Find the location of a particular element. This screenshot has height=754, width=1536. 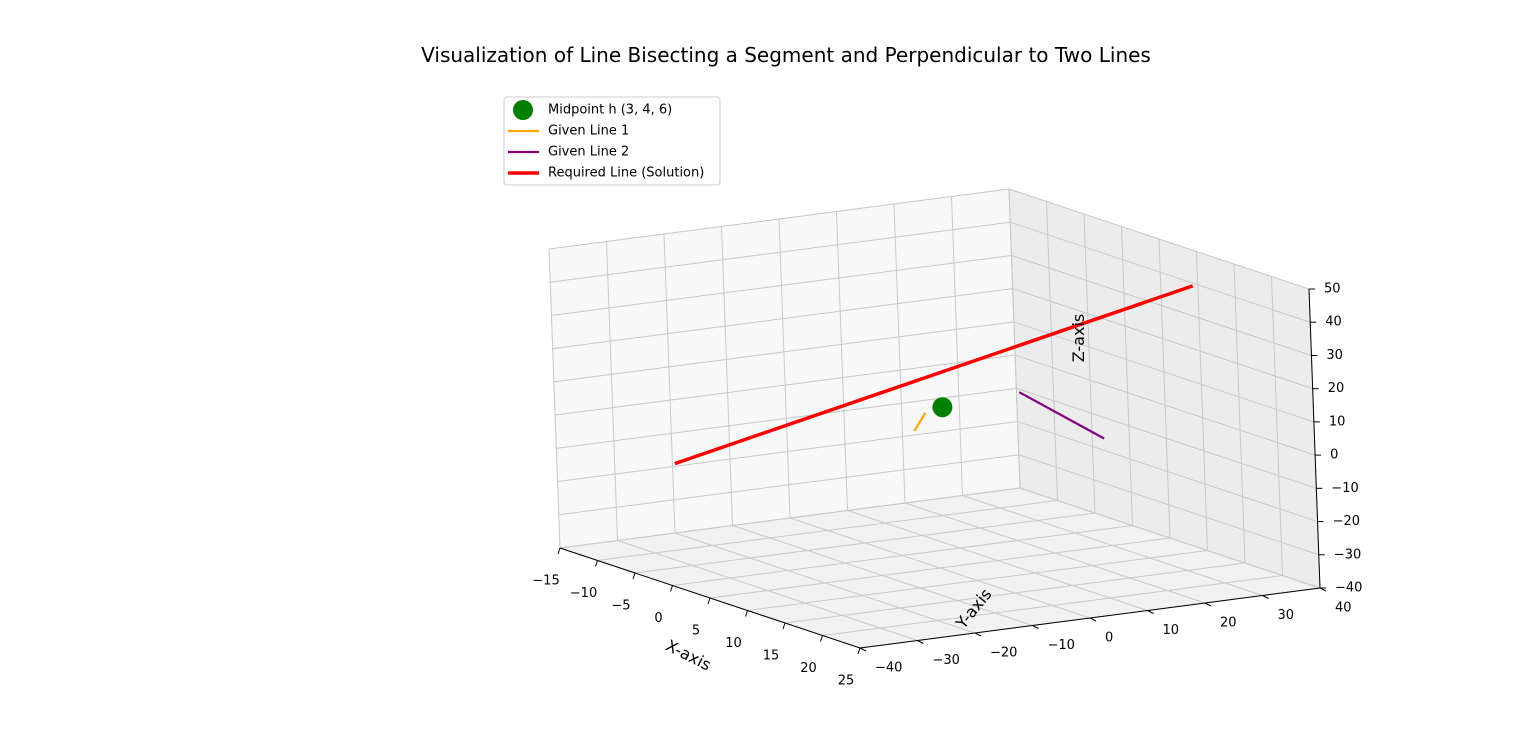

legend-entry: Given Line 2 is located at coordinates (588, 152).